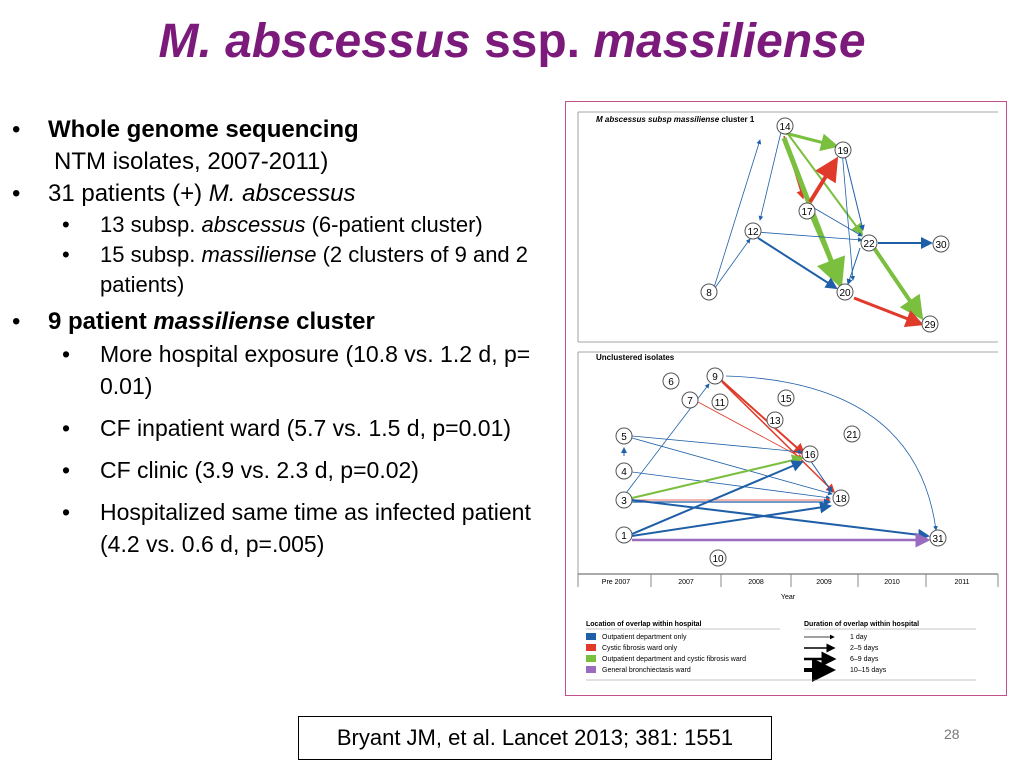 This screenshot has height=768, width=1024. What do you see at coordinates (191, 161) in the screenshot?
I see `bullet-wgs-sub: NTM isolates, 2007-2011)` at bounding box center [191, 161].